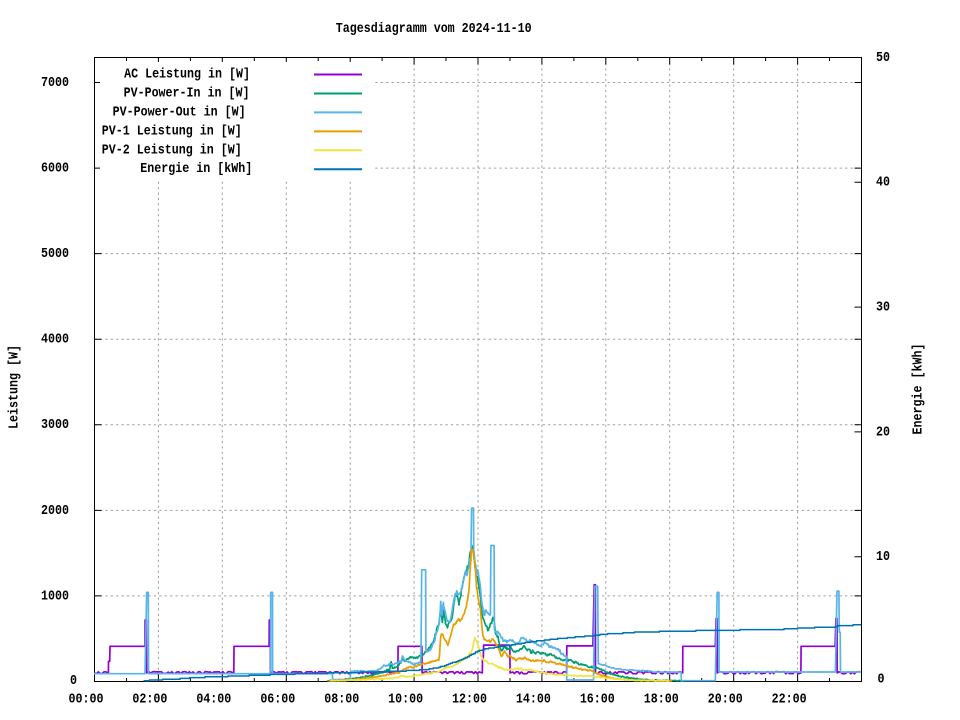 The image size is (960, 720). Describe the element at coordinates (196, 168) in the screenshot. I see `svg-text: Energie in [kWh]` at that location.